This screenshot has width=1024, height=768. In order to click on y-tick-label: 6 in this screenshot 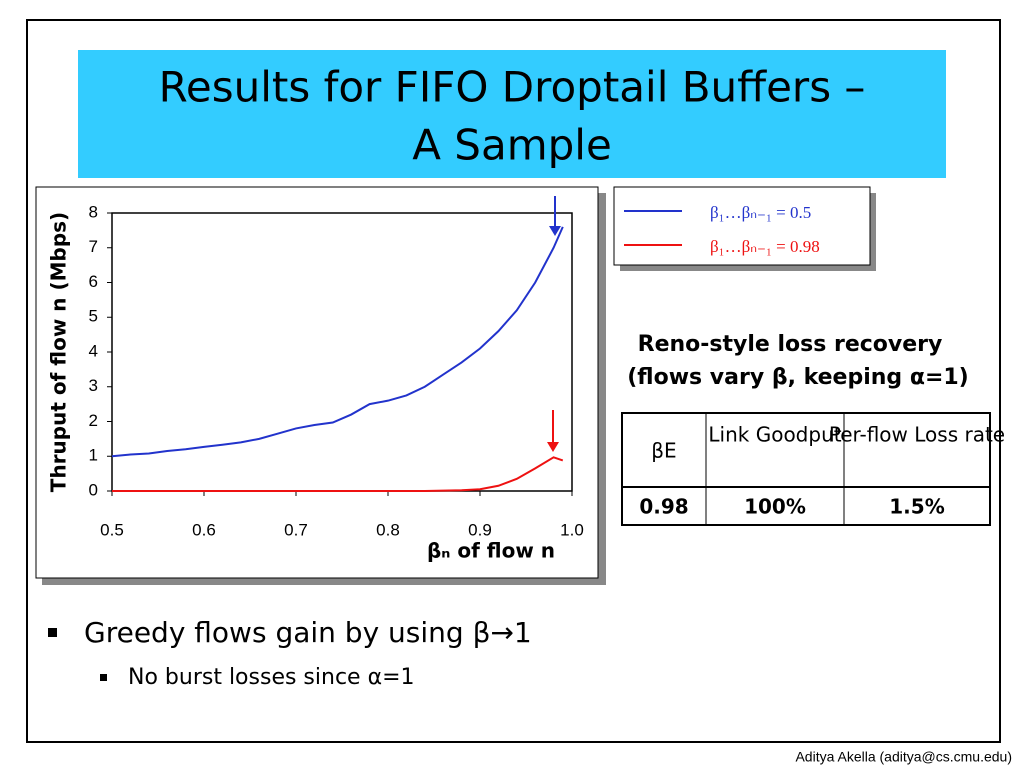, I will do `click(93, 281)`.